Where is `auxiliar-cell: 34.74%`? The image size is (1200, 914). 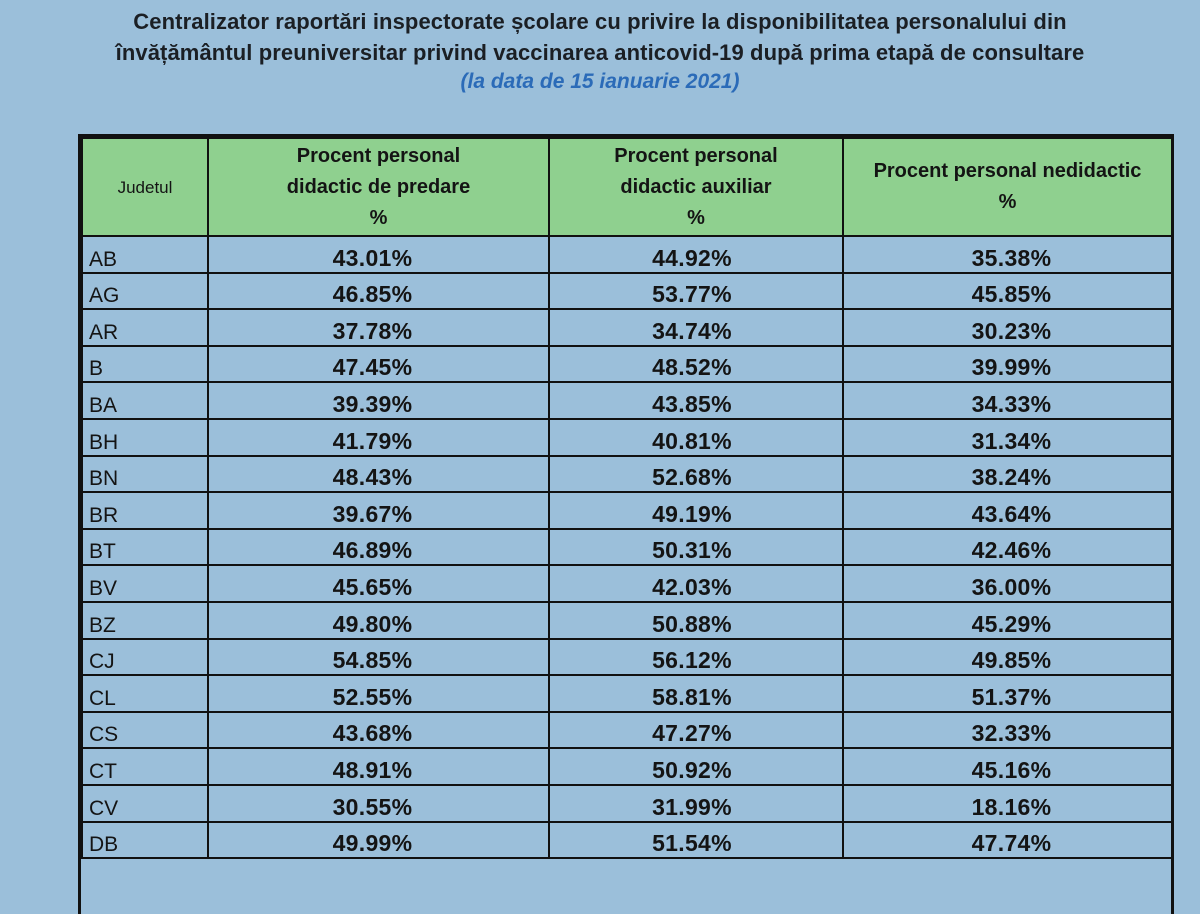 auxiliar-cell: 34.74% is located at coordinates (696, 327).